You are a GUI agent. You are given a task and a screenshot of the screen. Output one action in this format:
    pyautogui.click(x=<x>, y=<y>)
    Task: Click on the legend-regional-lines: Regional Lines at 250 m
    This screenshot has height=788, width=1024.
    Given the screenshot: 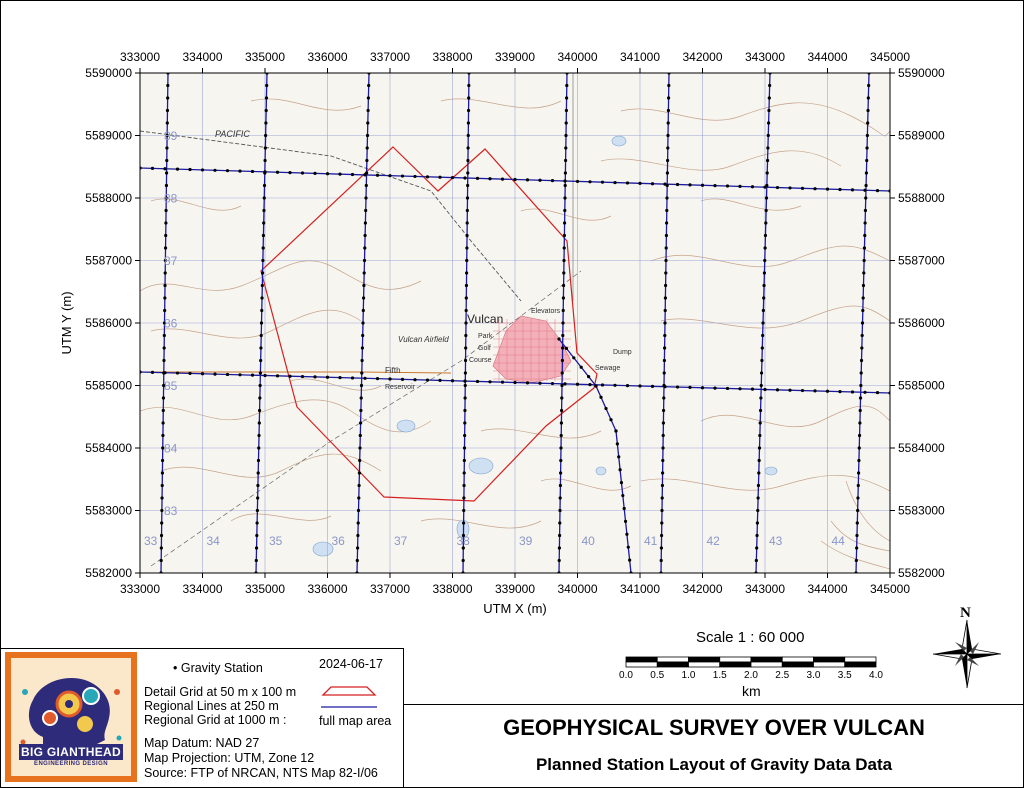 What is the action you would take?
    pyautogui.click(x=211, y=706)
    